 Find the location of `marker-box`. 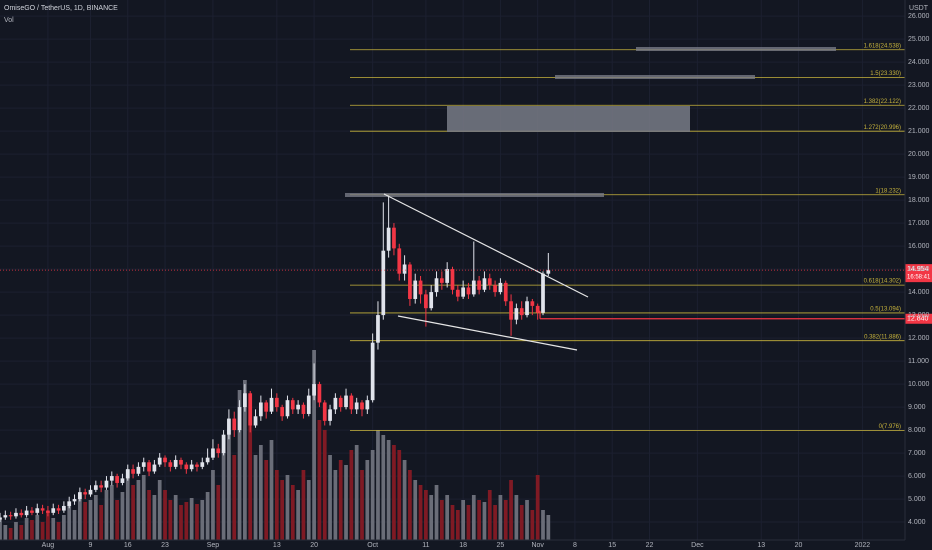

marker-box is located at coordinates (918, 318).